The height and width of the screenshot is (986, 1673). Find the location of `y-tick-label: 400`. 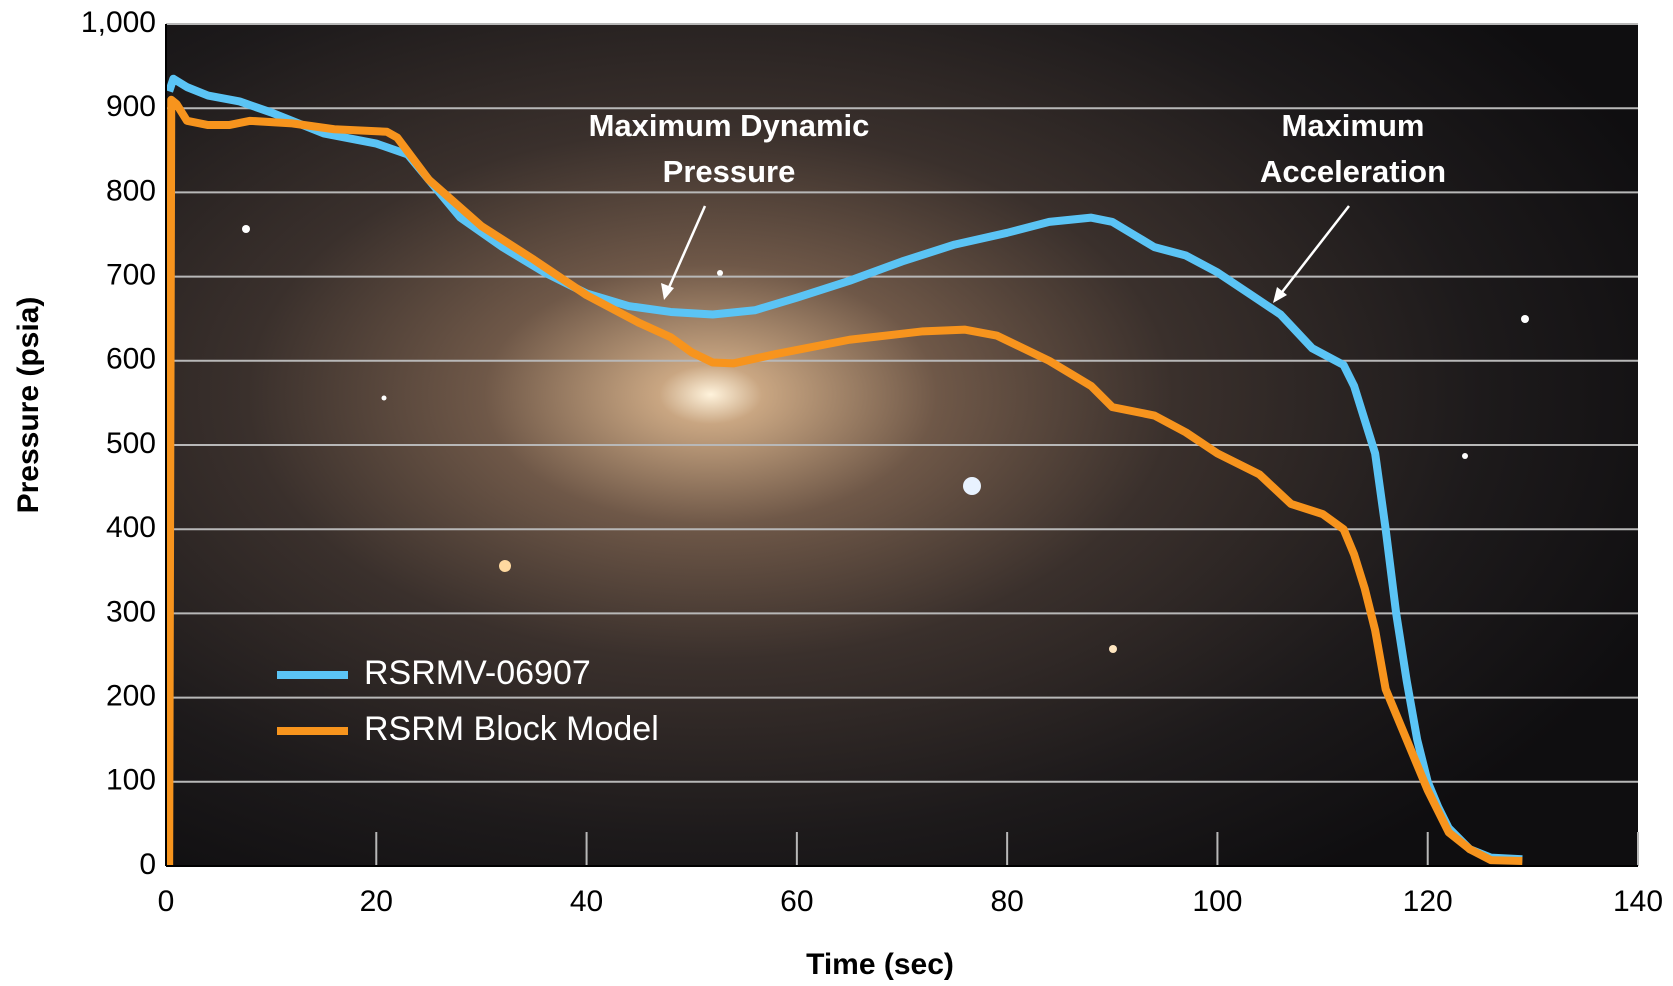

y-tick-label: 400 is located at coordinates (131, 527).